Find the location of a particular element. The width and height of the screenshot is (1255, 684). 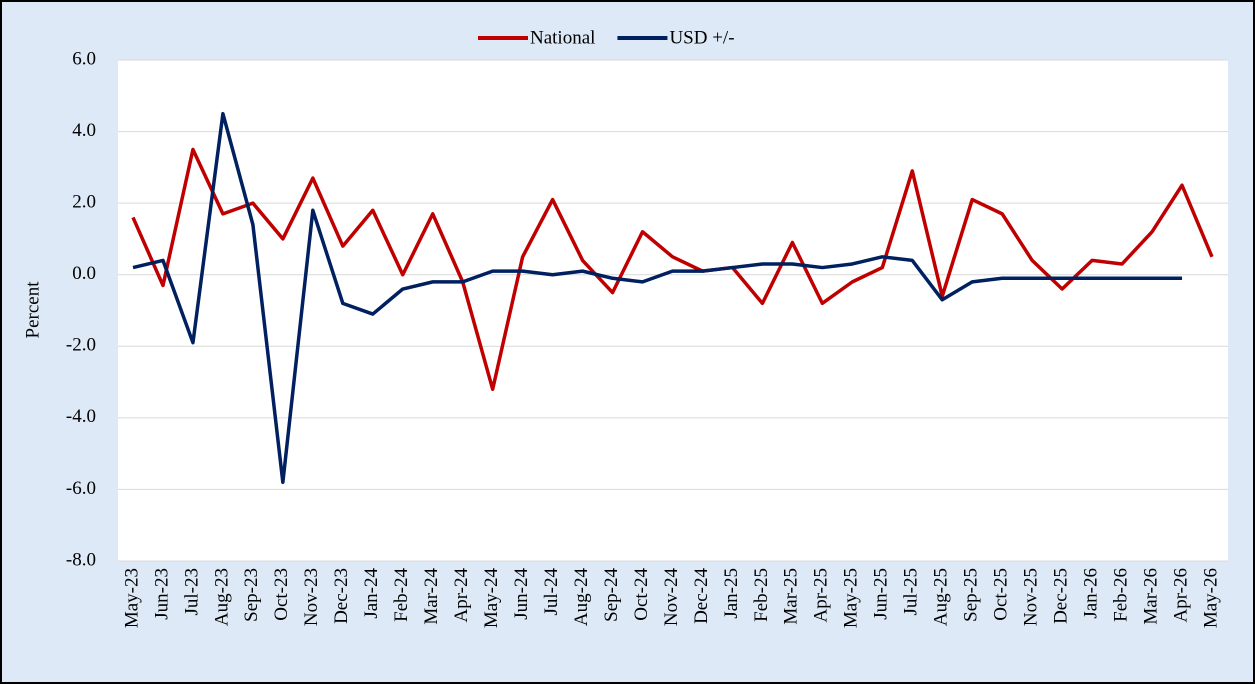

x-tick-label: Sep-24 is located at coordinates (611, 595).